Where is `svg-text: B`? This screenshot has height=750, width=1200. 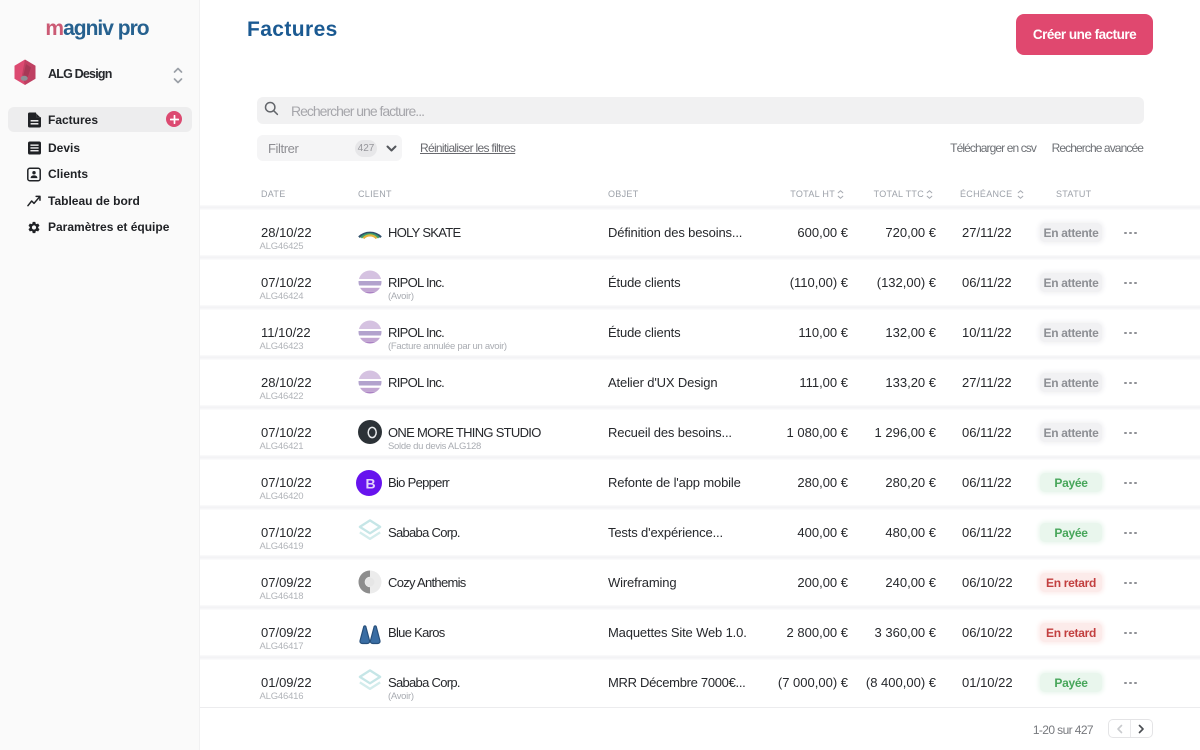
svg-text: B is located at coordinates (370, 483).